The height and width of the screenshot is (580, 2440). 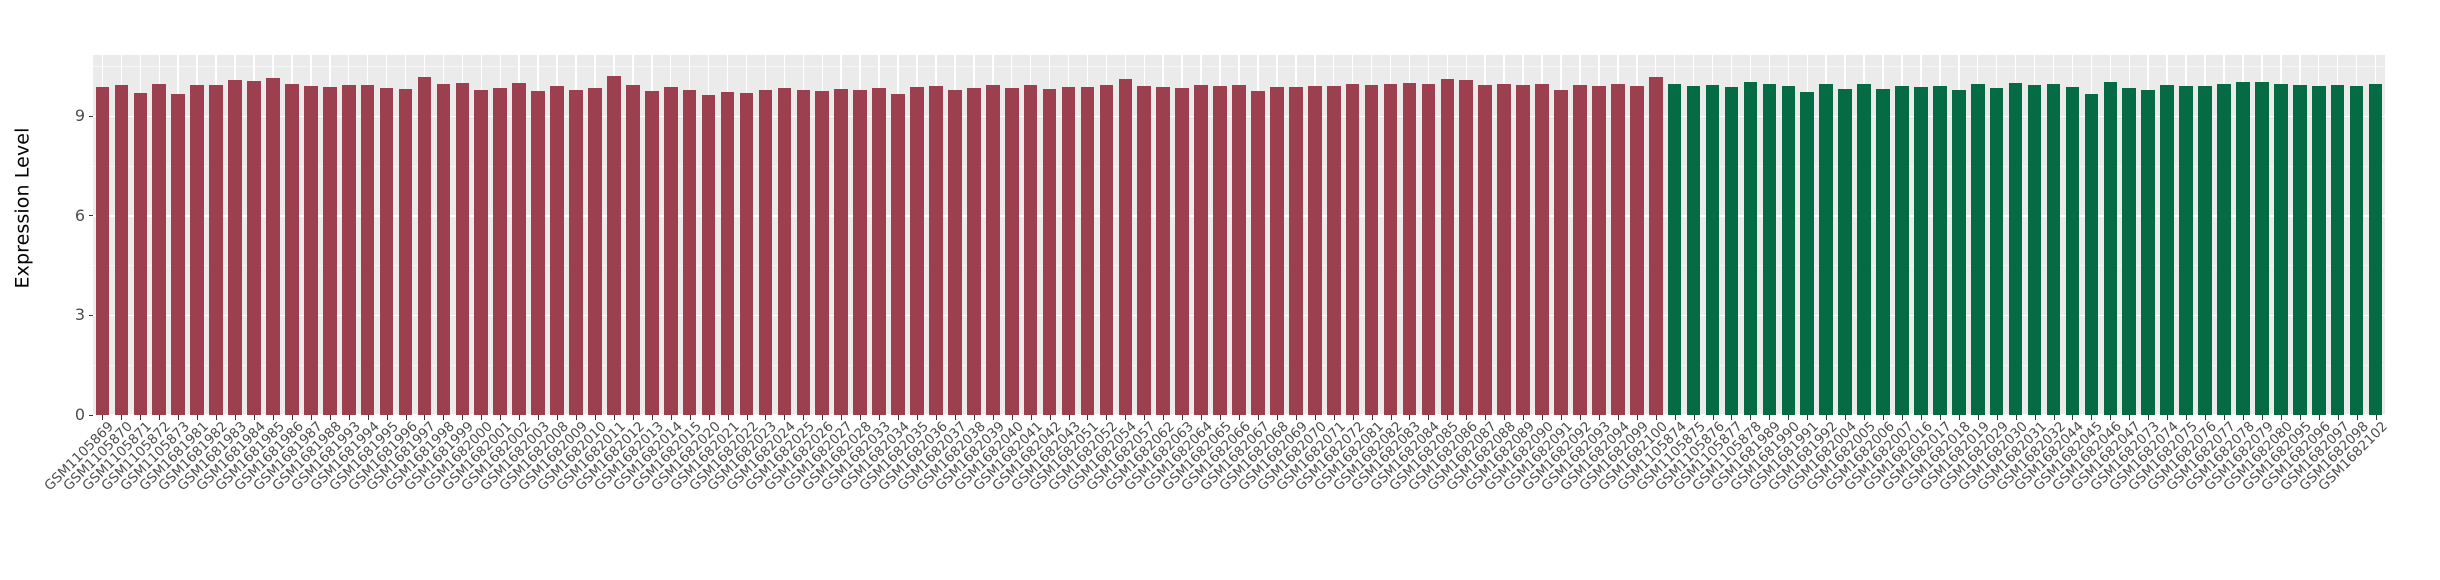 What do you see at coordinates (22, 207) in the screenshot?
I see `y-axis-title: Expression Level` at bounding box center [22, 207].